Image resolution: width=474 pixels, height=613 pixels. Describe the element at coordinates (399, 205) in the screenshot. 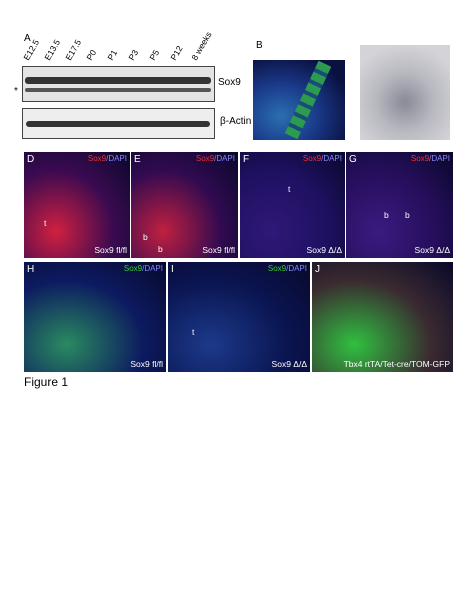

I see `micrograph: G Sox9/DAPI Sox9 Δ/Δ b b` at that location.